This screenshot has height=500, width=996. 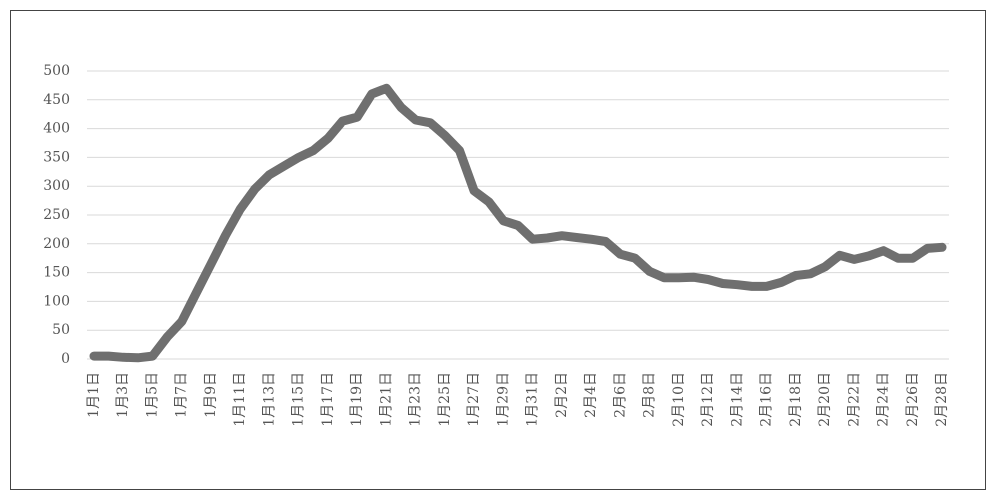 What do you see at coordinates (737, 399) in the screenshot?
I see `x-tick-label: 2月14日` at bounding box center [737, 399].